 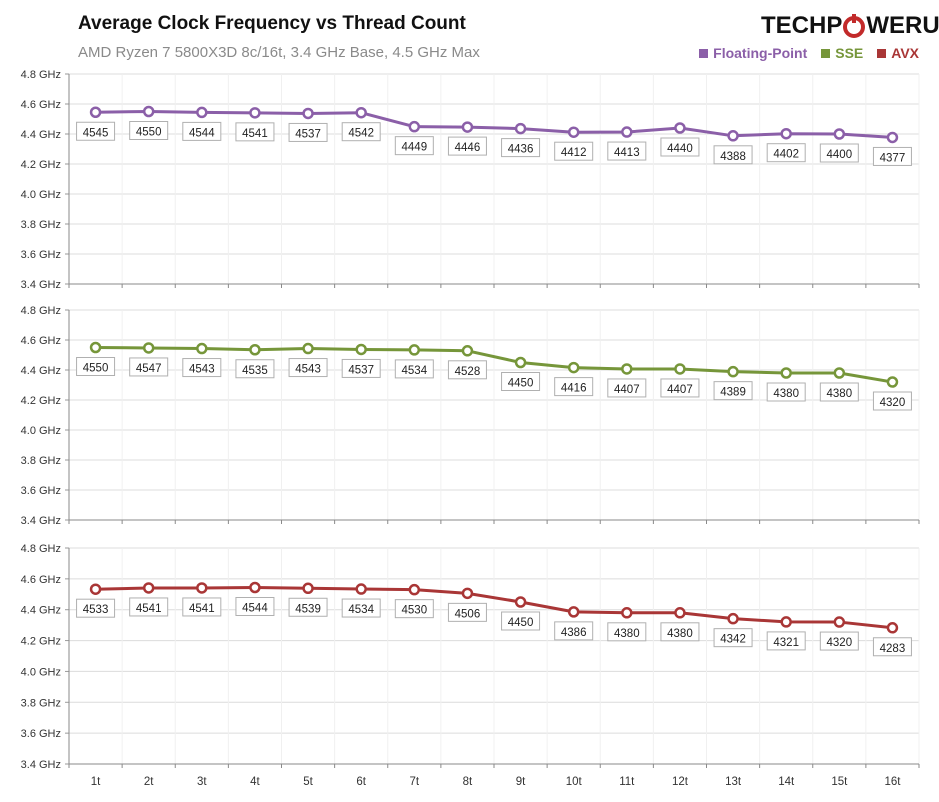 What do you see at coordinates (809, 53) in the screenshot?
I see `legend: Floating-Point SSE AVX` at bounding box center [809, 53].